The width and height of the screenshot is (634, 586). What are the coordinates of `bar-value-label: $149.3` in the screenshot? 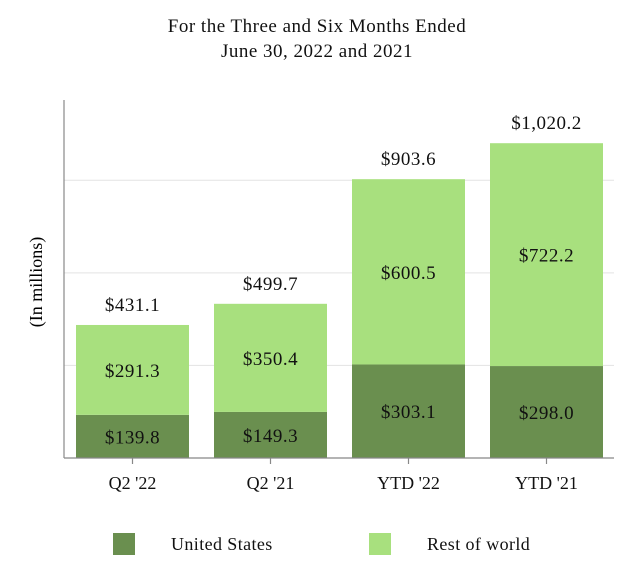 It's located at (270, 436).